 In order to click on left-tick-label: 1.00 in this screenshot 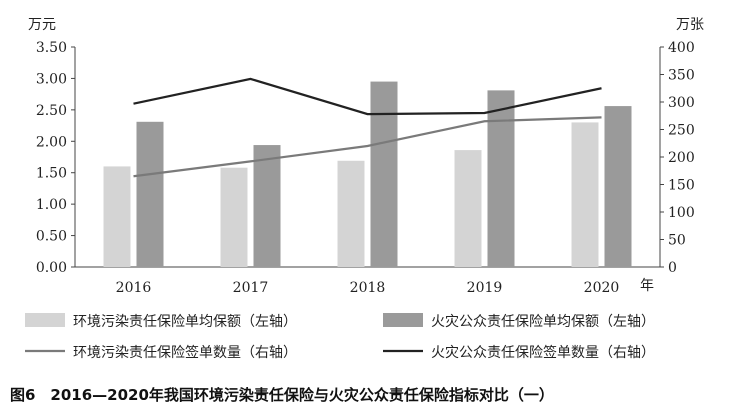, I will do `click(51, 205)`.